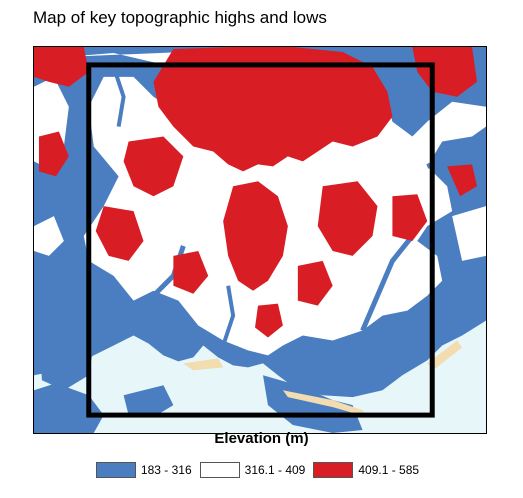  I want to click on legend-swatch-low, so click(115, 470).